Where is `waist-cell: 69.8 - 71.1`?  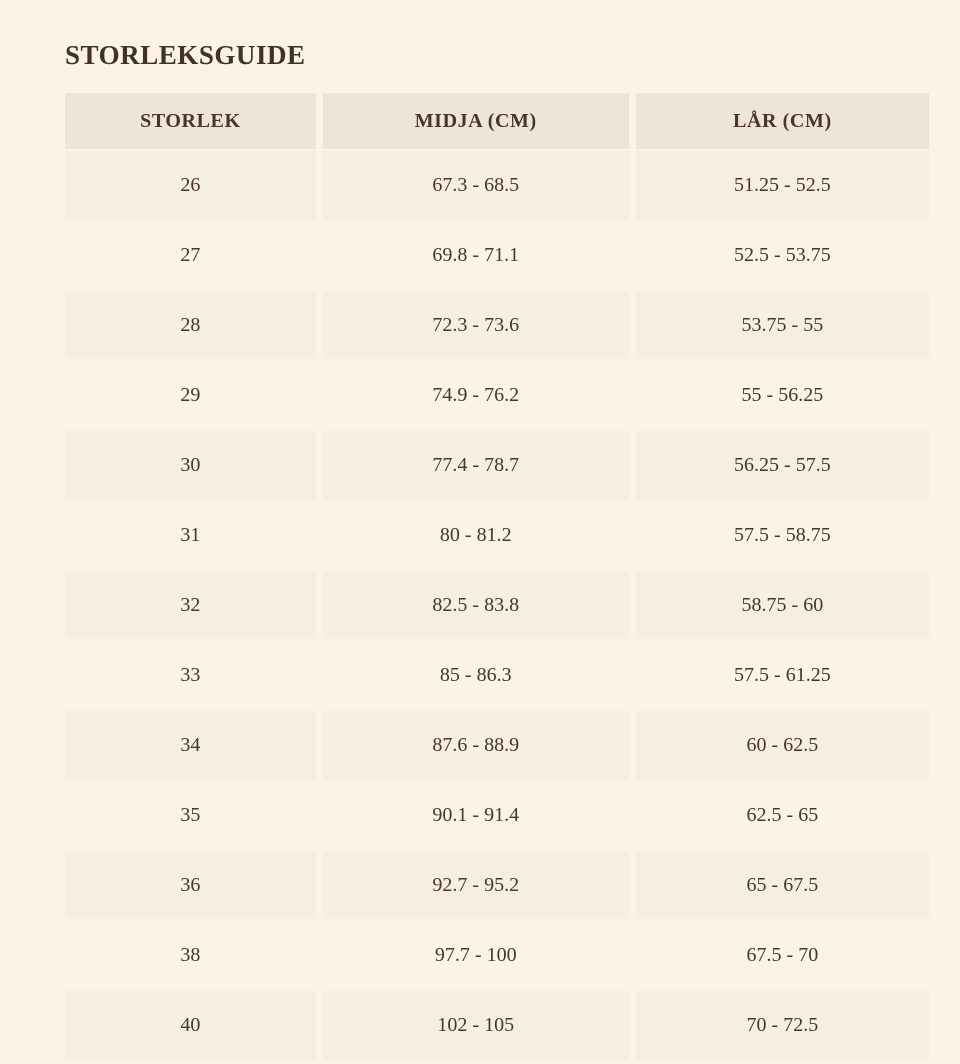 waist-cell: 69.8 - 71.1 is located at coordinates (476, 254).